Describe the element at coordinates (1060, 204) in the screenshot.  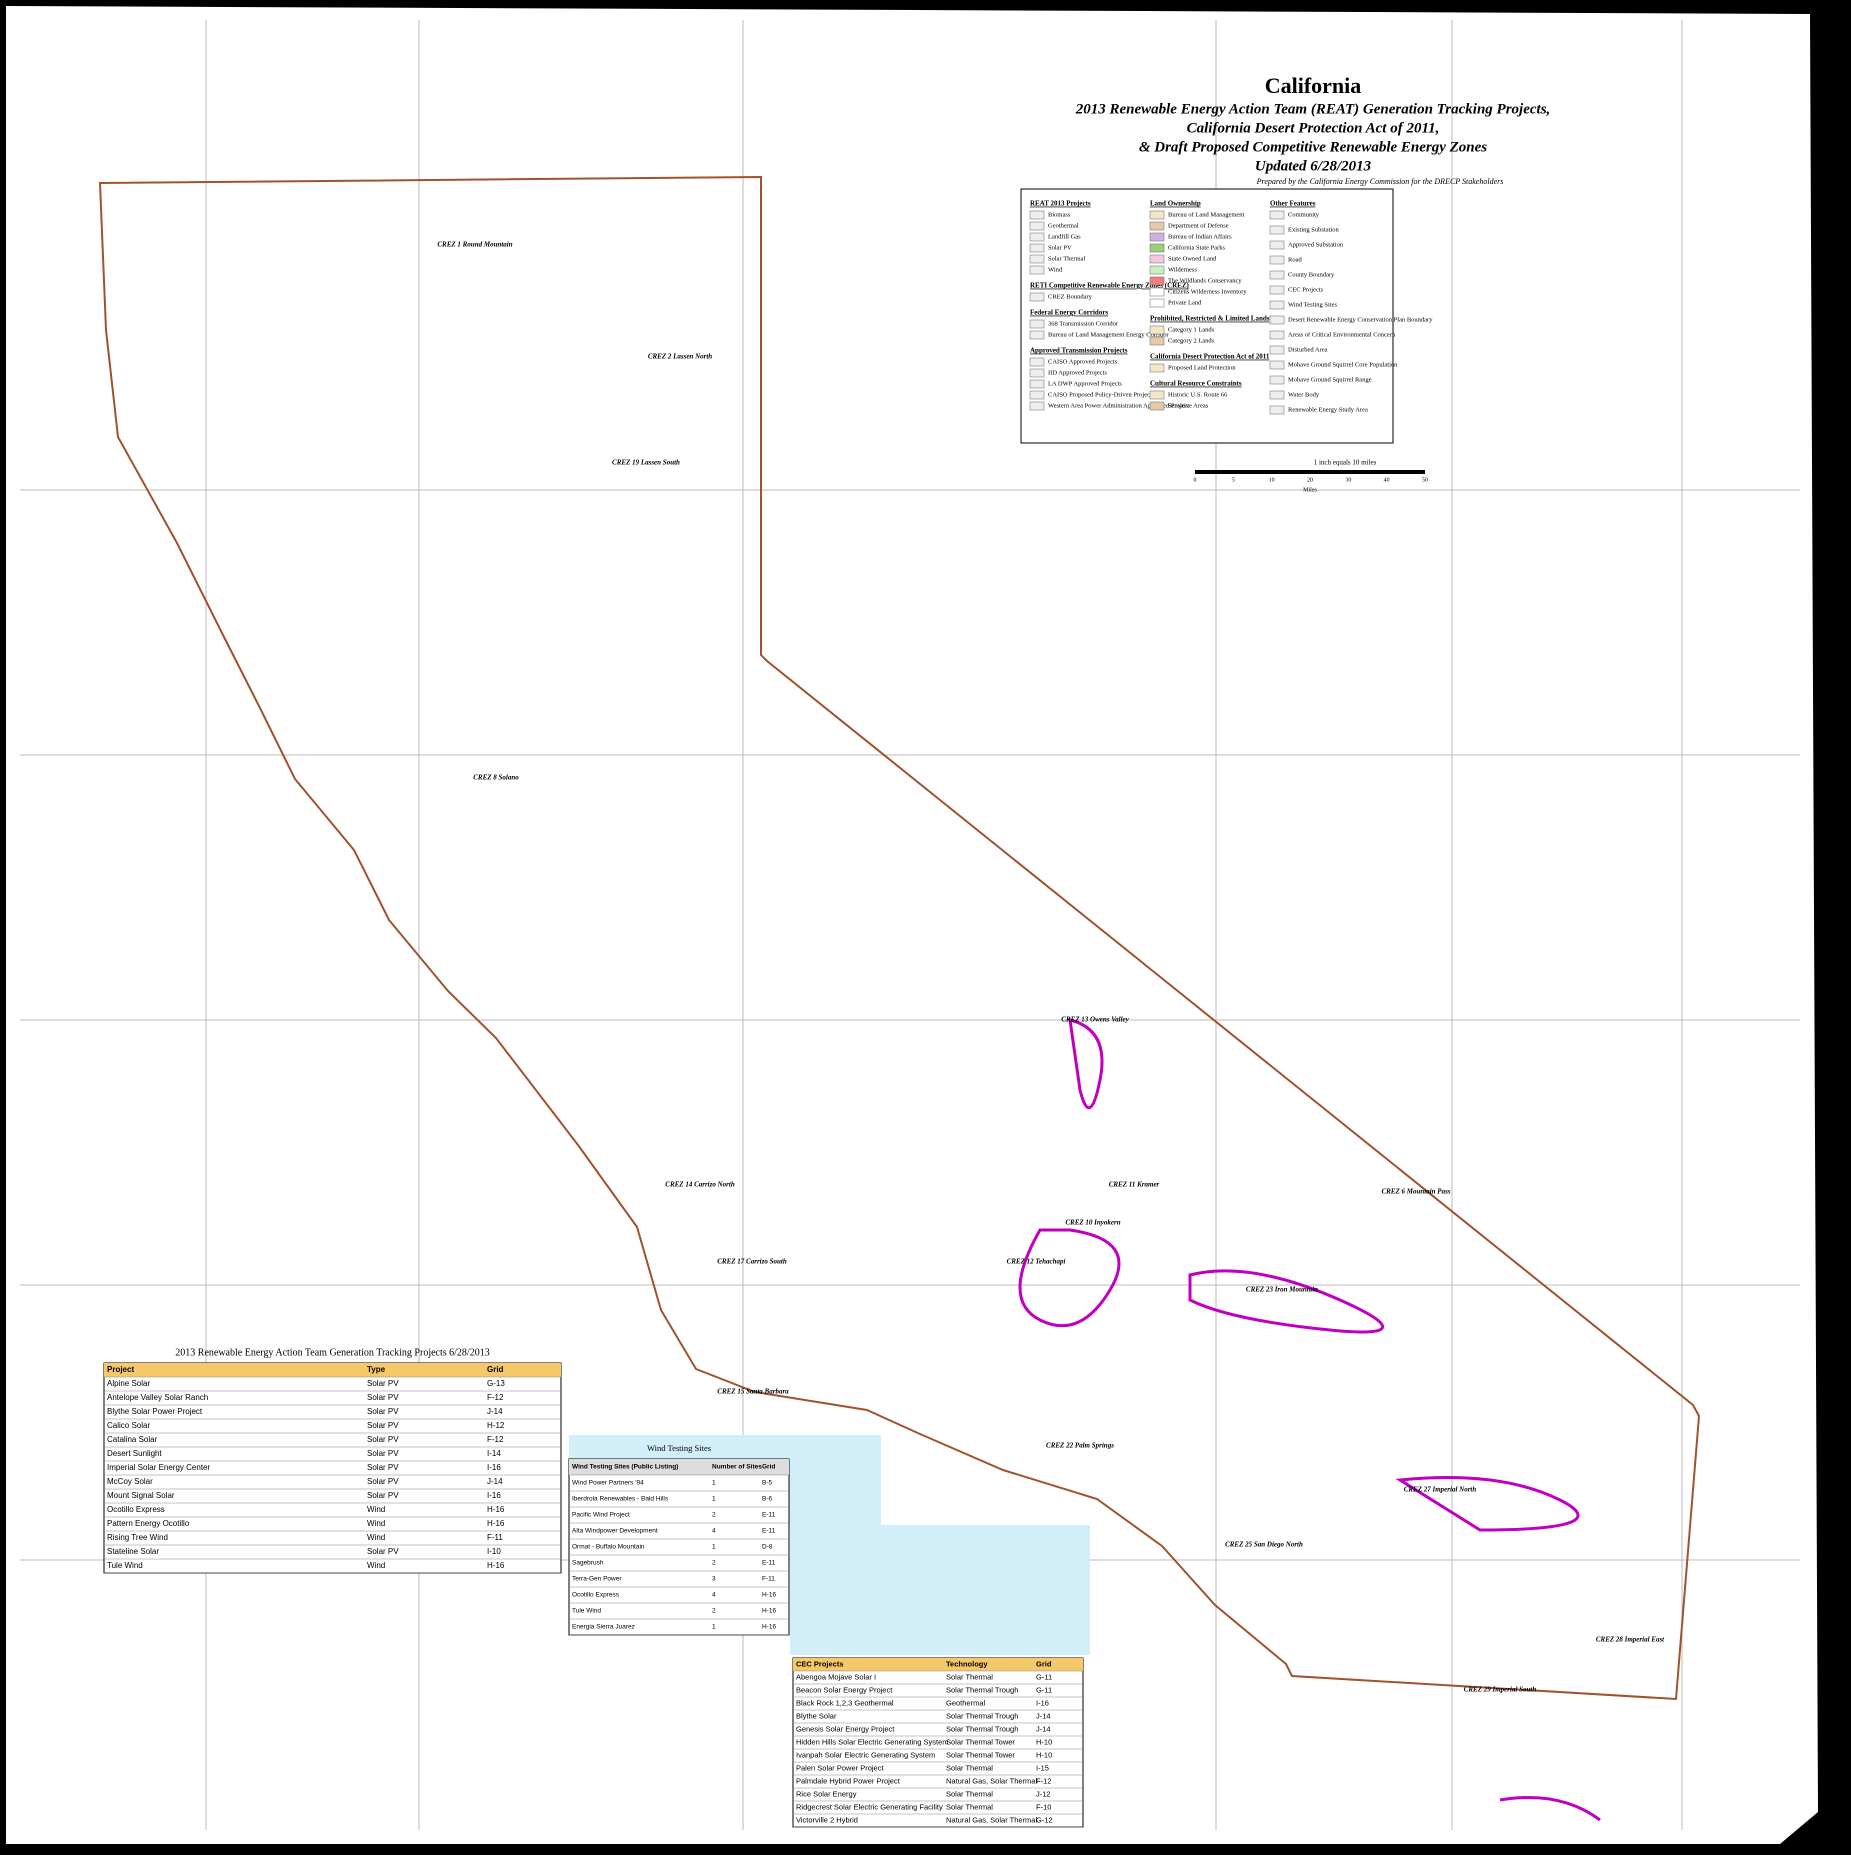
I see `legend-section-title: REAT 2013 Projects` at that location.